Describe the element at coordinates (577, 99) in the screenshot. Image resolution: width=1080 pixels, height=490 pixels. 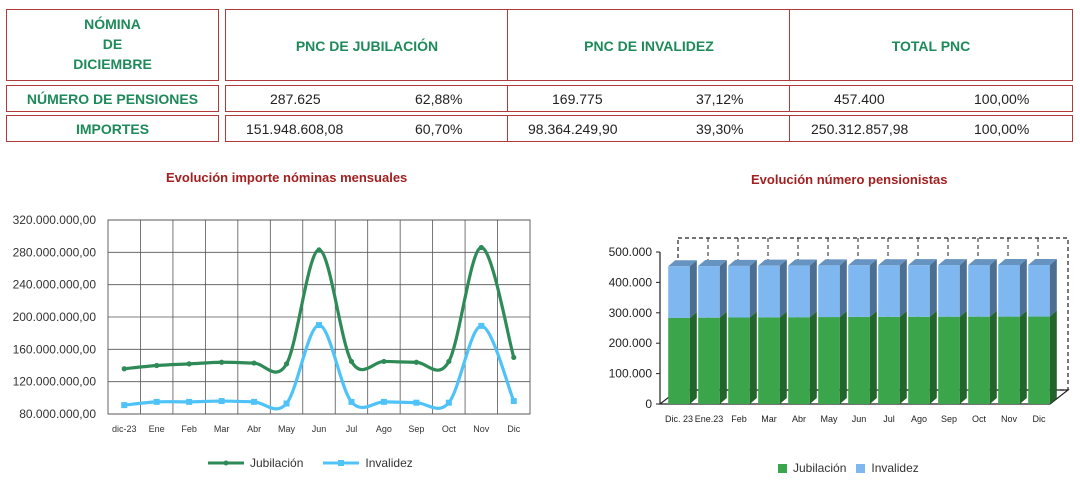
I see `table-cell: 169.775` at that location.